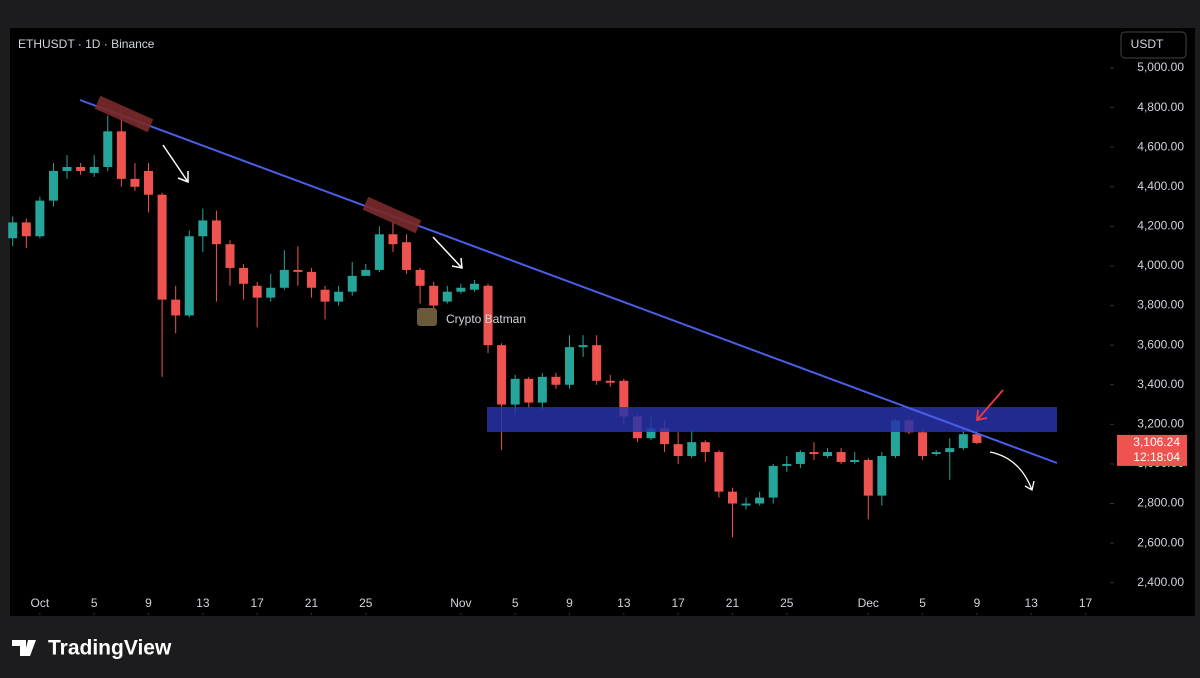  Describe the element at coordinates (460, 603) in the screenshot. I see `x-tick-label: Nov` at that location.